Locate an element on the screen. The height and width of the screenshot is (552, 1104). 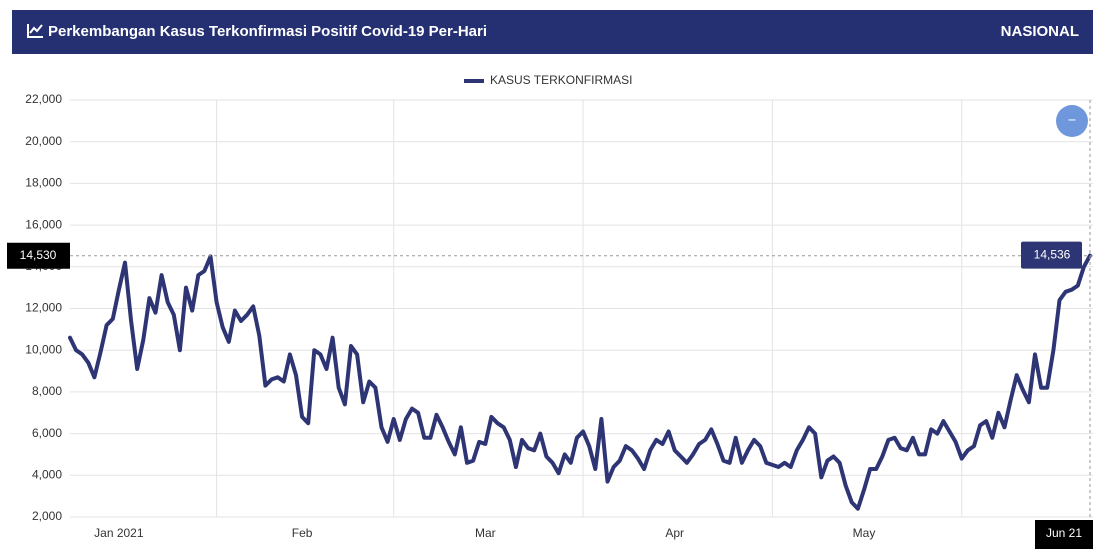
date-label: Jun 21 is located at coordinates (1064, 533).